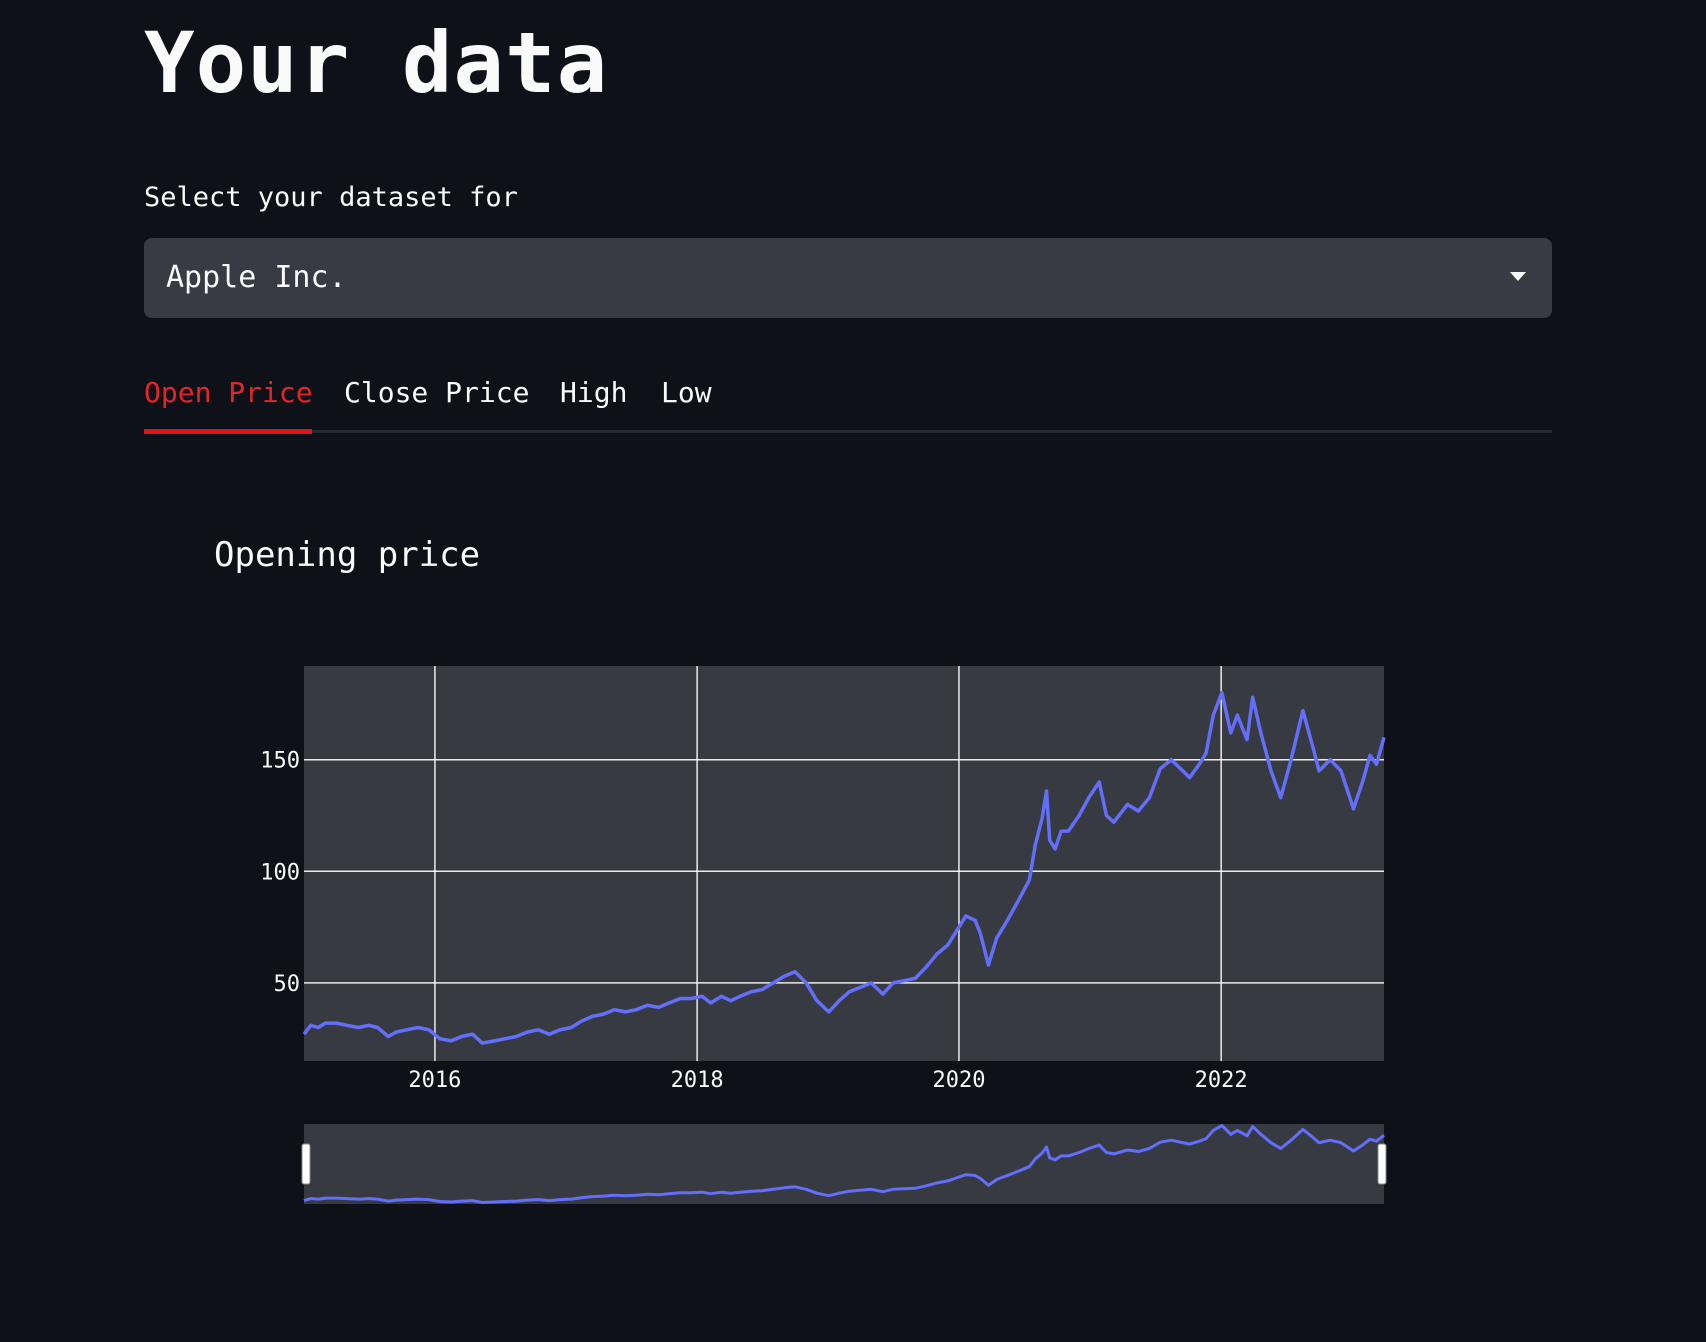 The width and height of the screenshot is (1706, 1342). Describe the element at coordinates (306, 1164) in the screenshot. I see `range-slider-left-handle` at that location.